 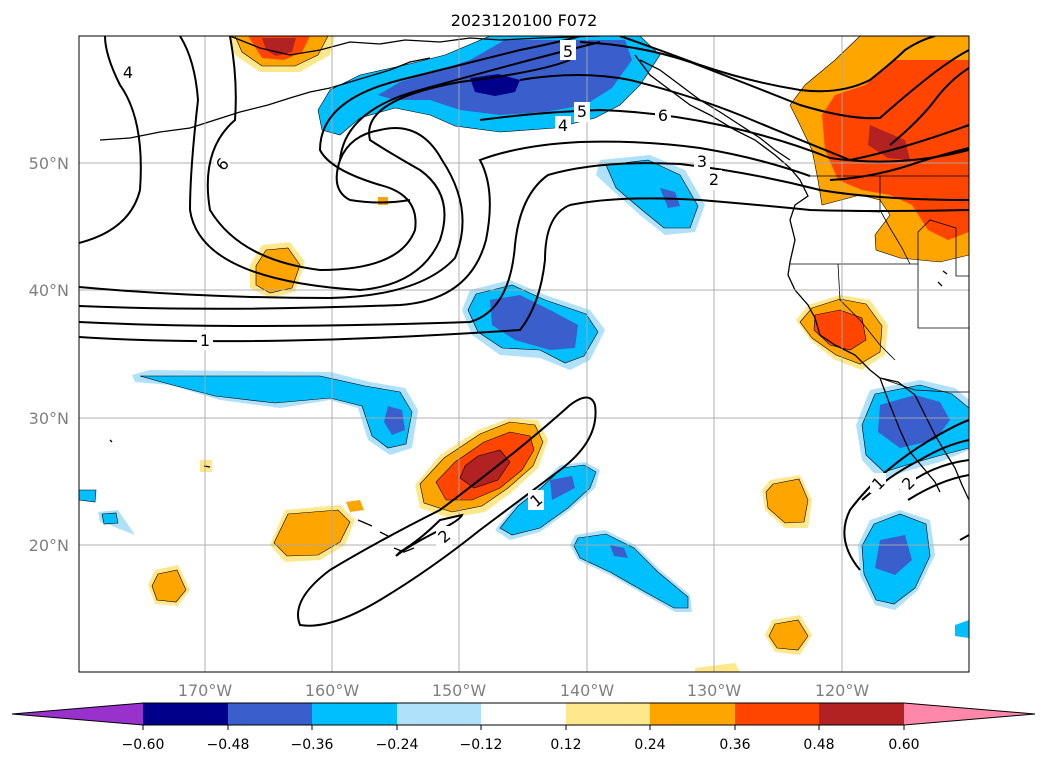 I want to click on alaska-coast, so click(x=415, y=46).